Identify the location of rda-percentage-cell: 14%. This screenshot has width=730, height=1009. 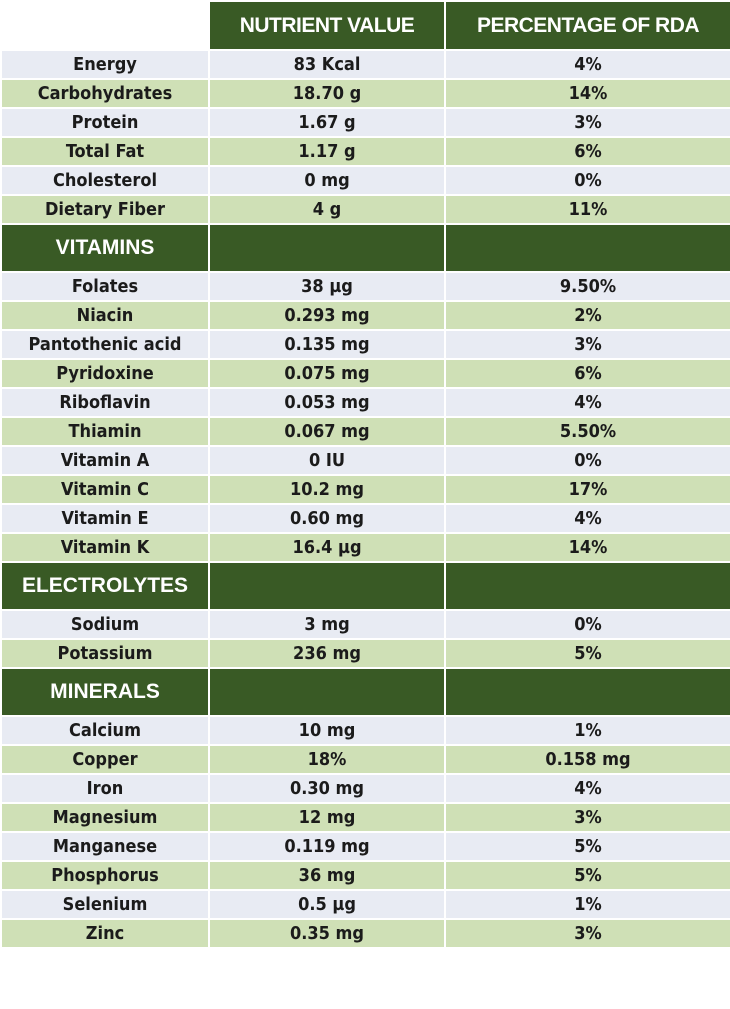
(587, 93).